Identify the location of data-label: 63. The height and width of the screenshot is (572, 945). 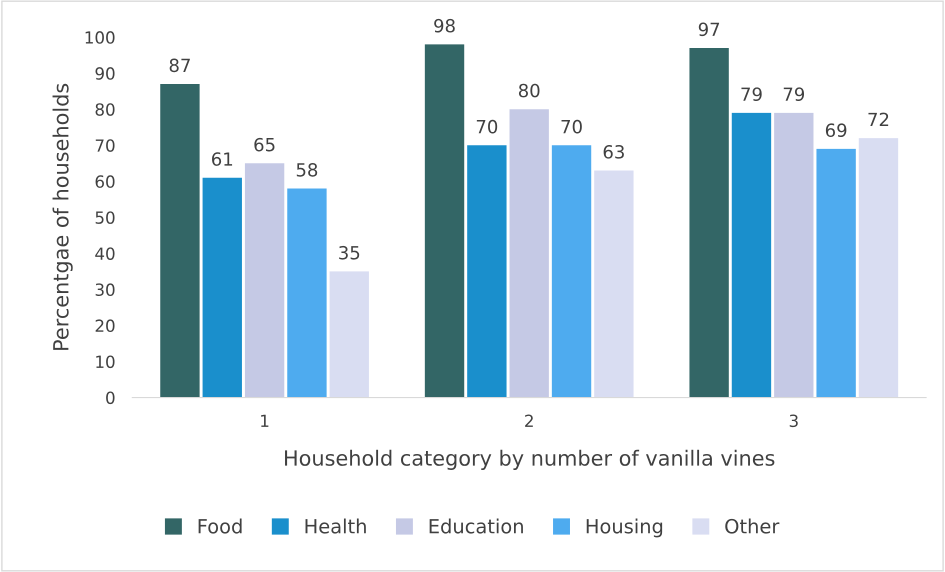
(614, 152).